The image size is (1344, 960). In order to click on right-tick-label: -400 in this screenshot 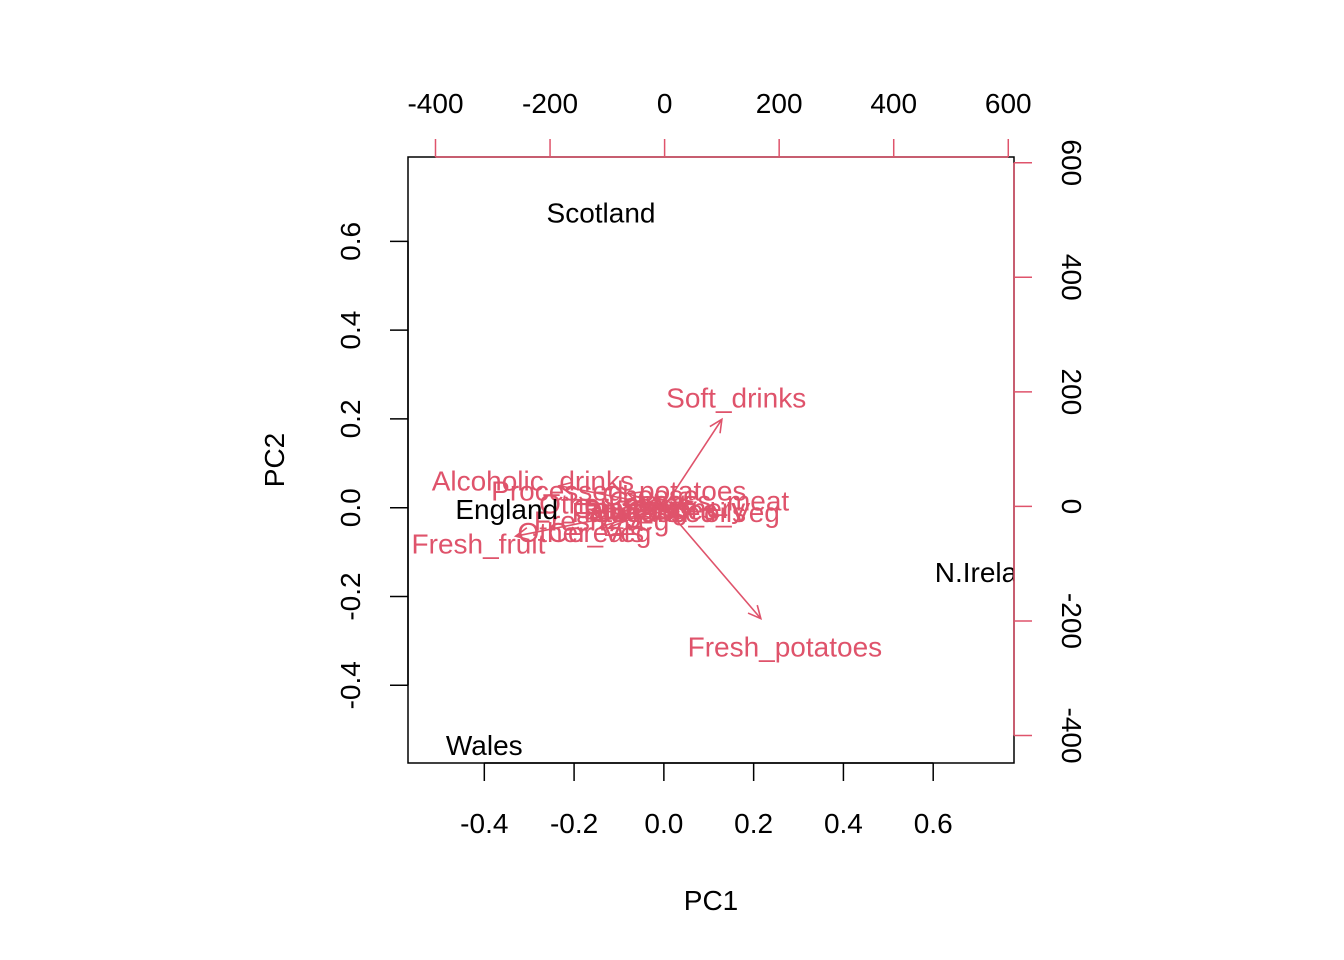, I will do `click(1071, 735)`.